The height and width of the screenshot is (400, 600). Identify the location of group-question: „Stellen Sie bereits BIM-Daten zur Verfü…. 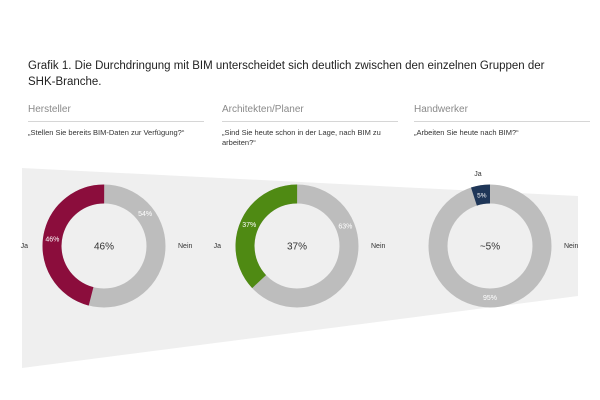
(106, 132).